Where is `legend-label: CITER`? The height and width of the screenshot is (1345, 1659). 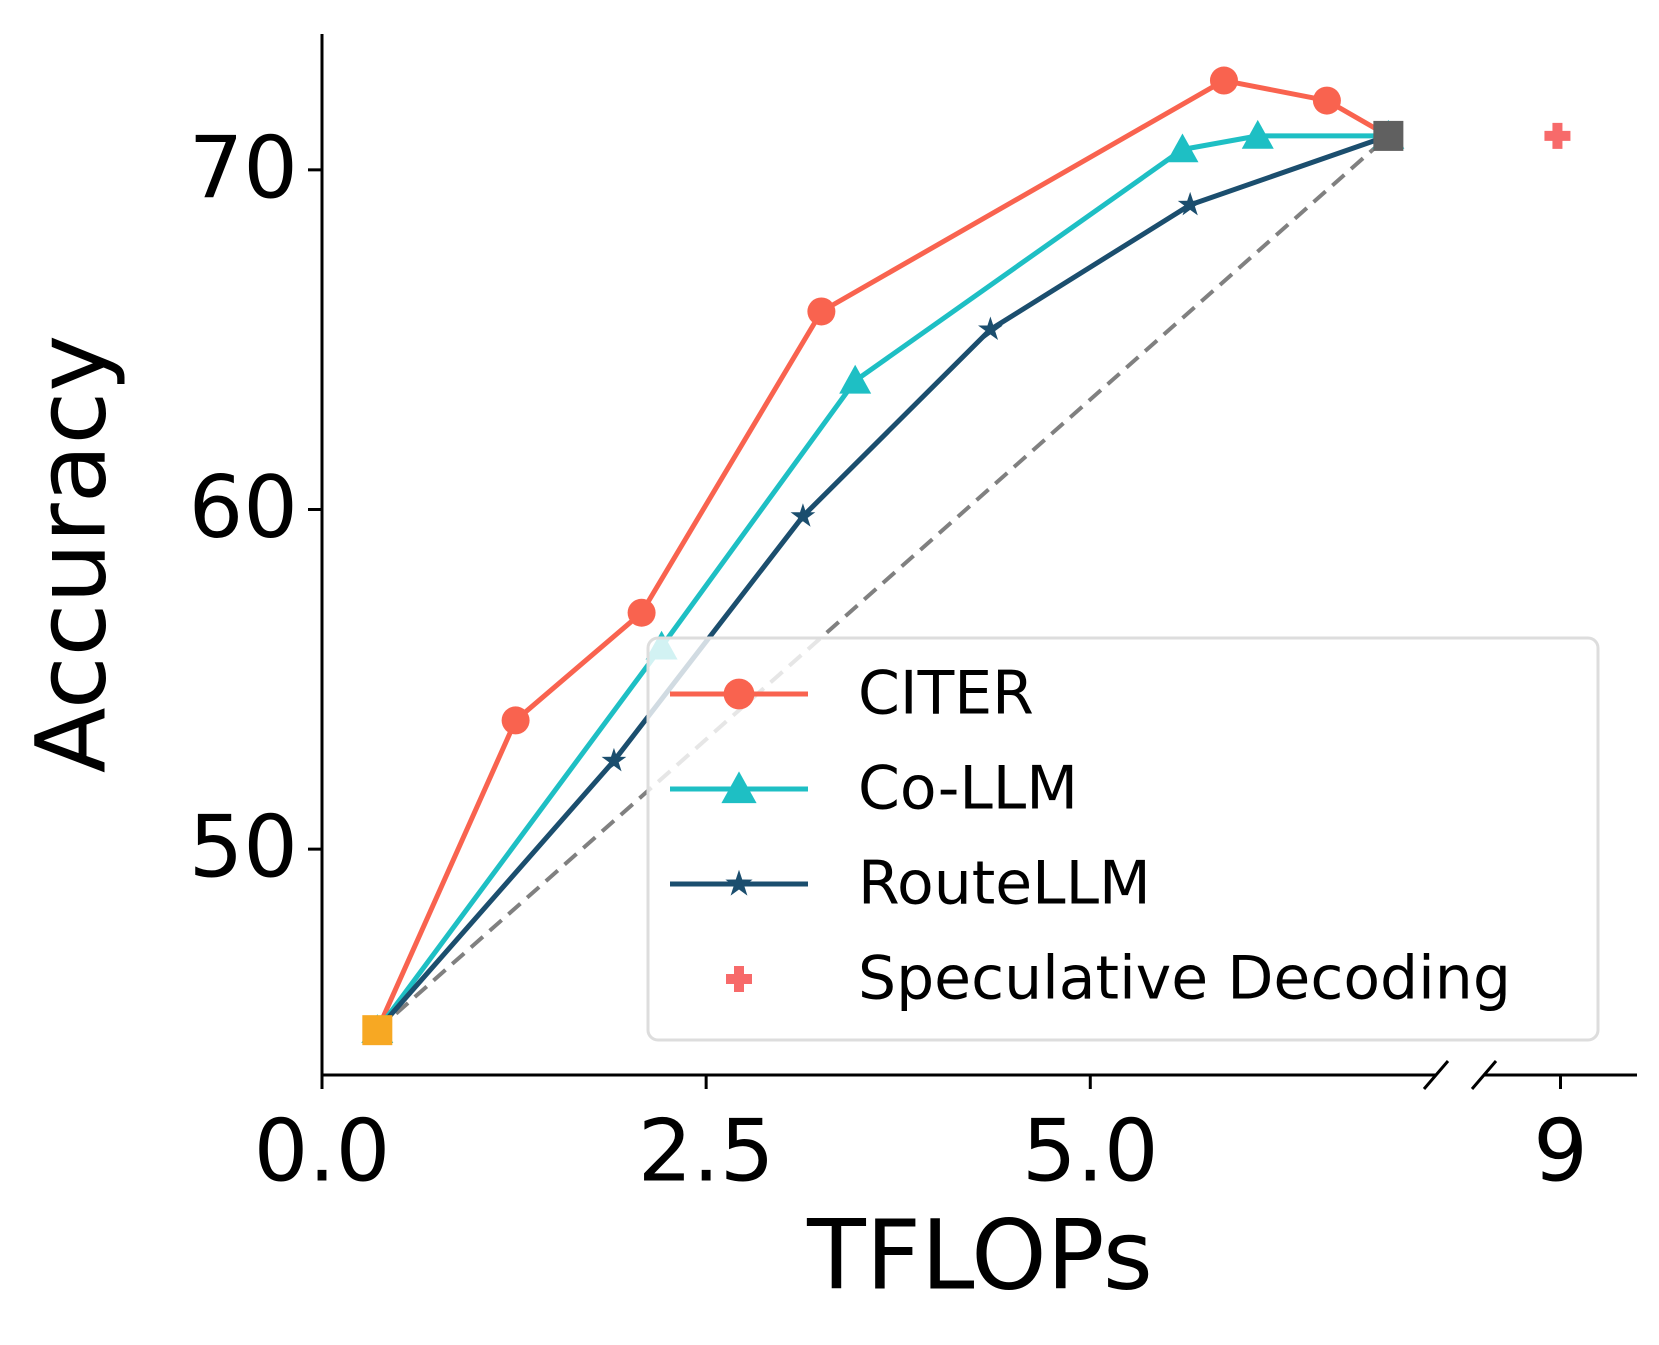 legend-label: CITER is located at coordinates (946, 694).